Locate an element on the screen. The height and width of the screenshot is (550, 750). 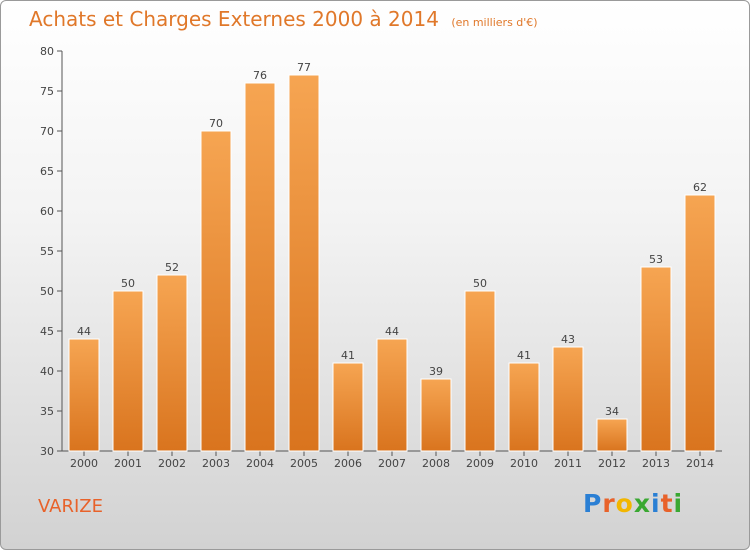
x-tick-label: 2013 is located at coordinates (656, 463).